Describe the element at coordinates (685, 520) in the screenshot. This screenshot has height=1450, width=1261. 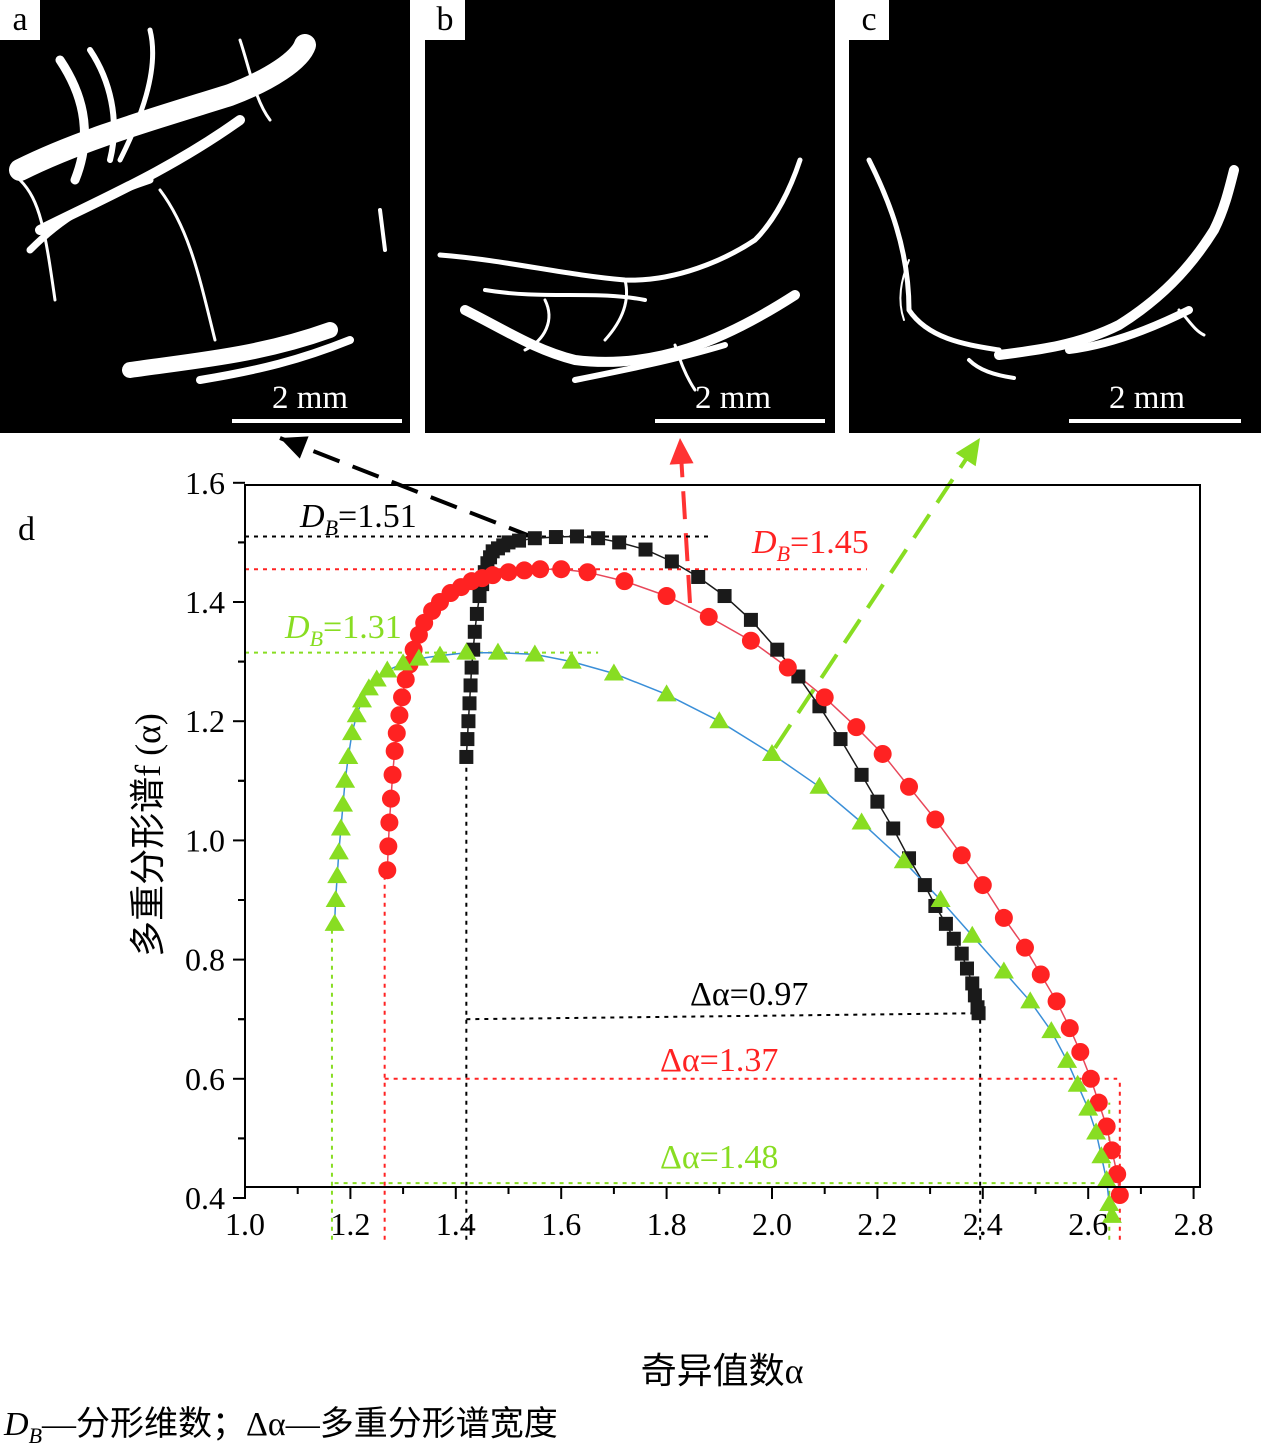
I see `arrow-to-panel-b` at that location.